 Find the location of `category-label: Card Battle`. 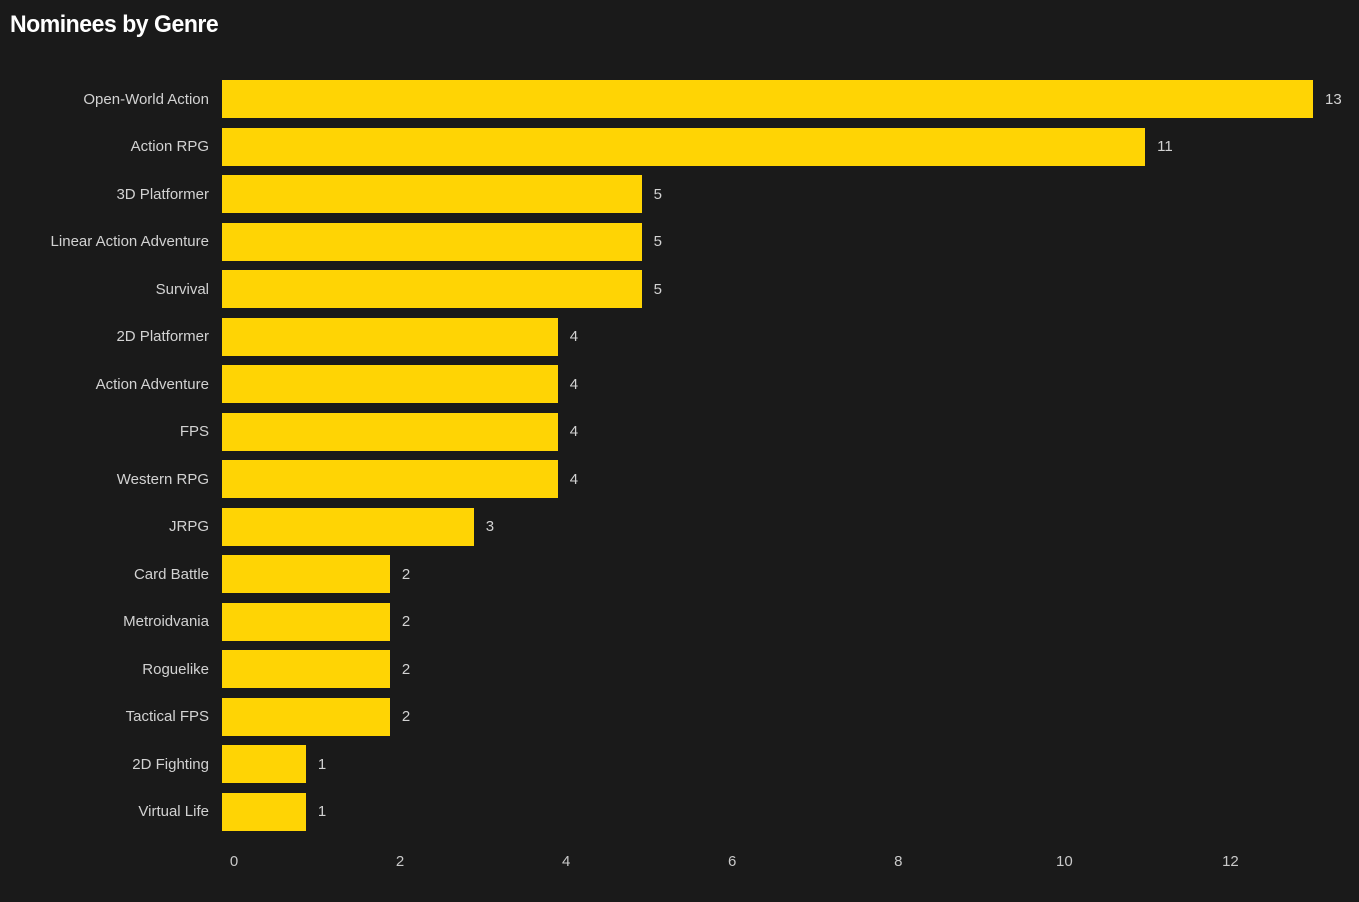

category-label: Card Battle is located at coordinates (171, 574).